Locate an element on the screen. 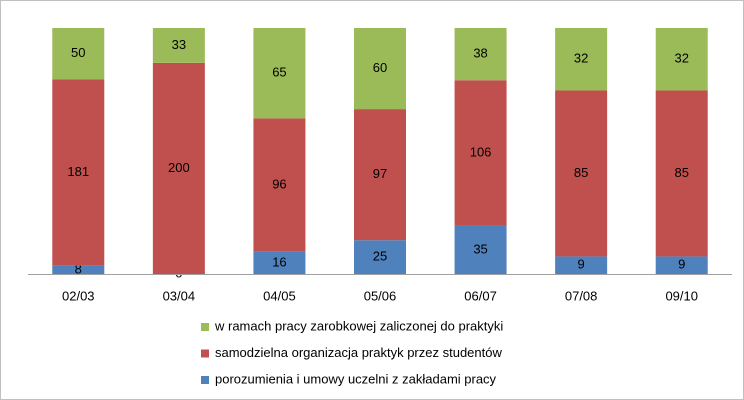 Image resolution: width=744 pixels, height=400 pixels. data-label: 38 is located at coordinates (480, 53).